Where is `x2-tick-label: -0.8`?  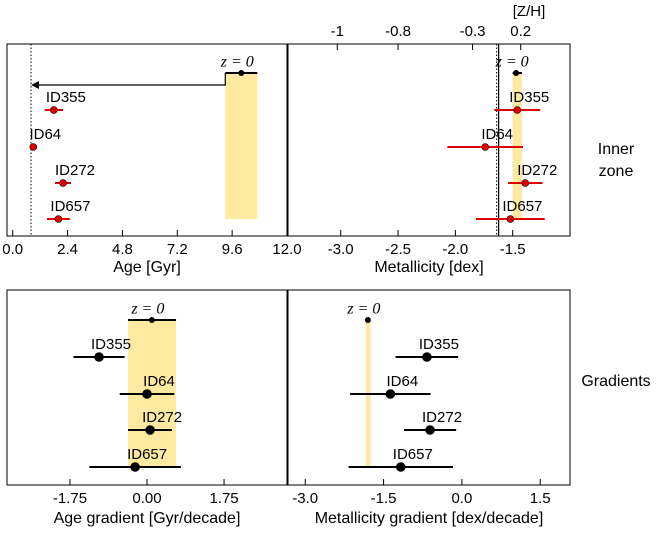 x2-tick-label: -0.8 is located at coordinates (398, 31).